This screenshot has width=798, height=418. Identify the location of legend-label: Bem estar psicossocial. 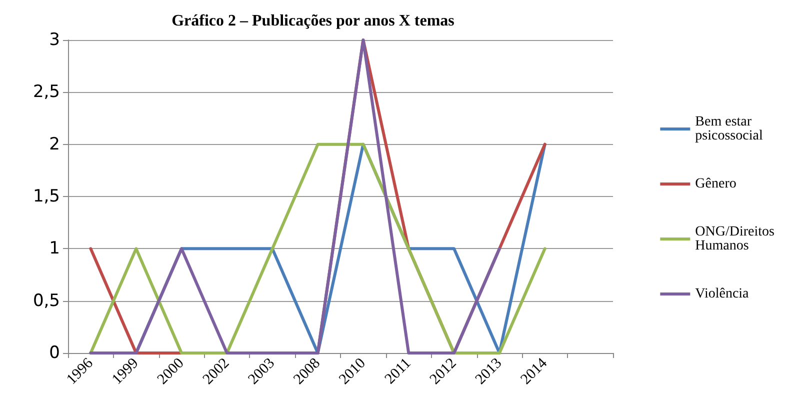
(729, 129).